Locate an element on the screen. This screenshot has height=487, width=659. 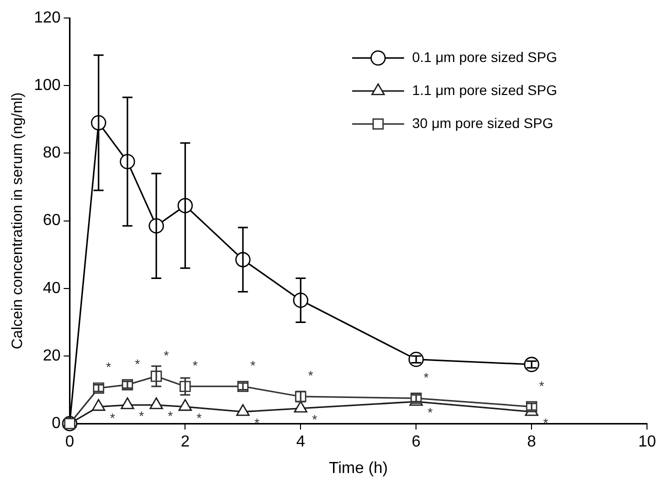
x-tick-label: 8 is located at coordinates (531, 442).